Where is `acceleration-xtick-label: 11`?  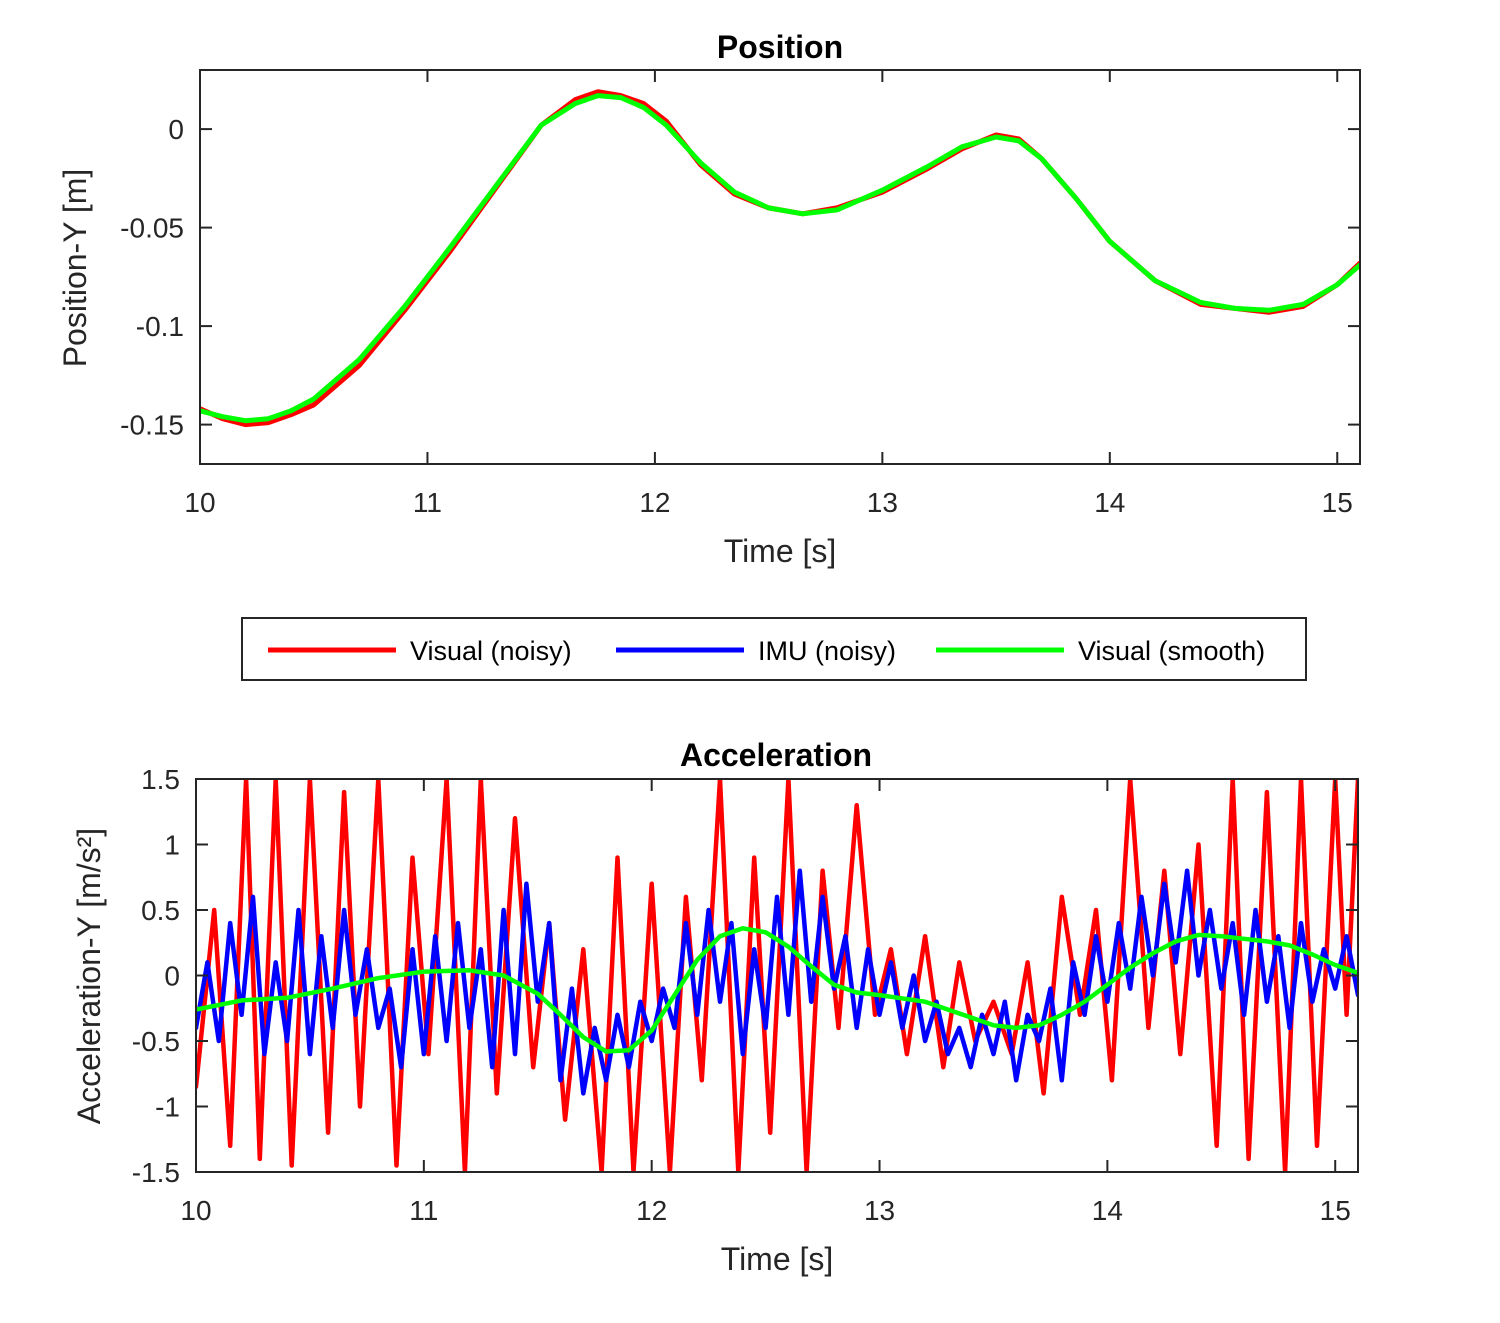
acceleration-xtick-label: 11 is located at coordinates (423, 1210).